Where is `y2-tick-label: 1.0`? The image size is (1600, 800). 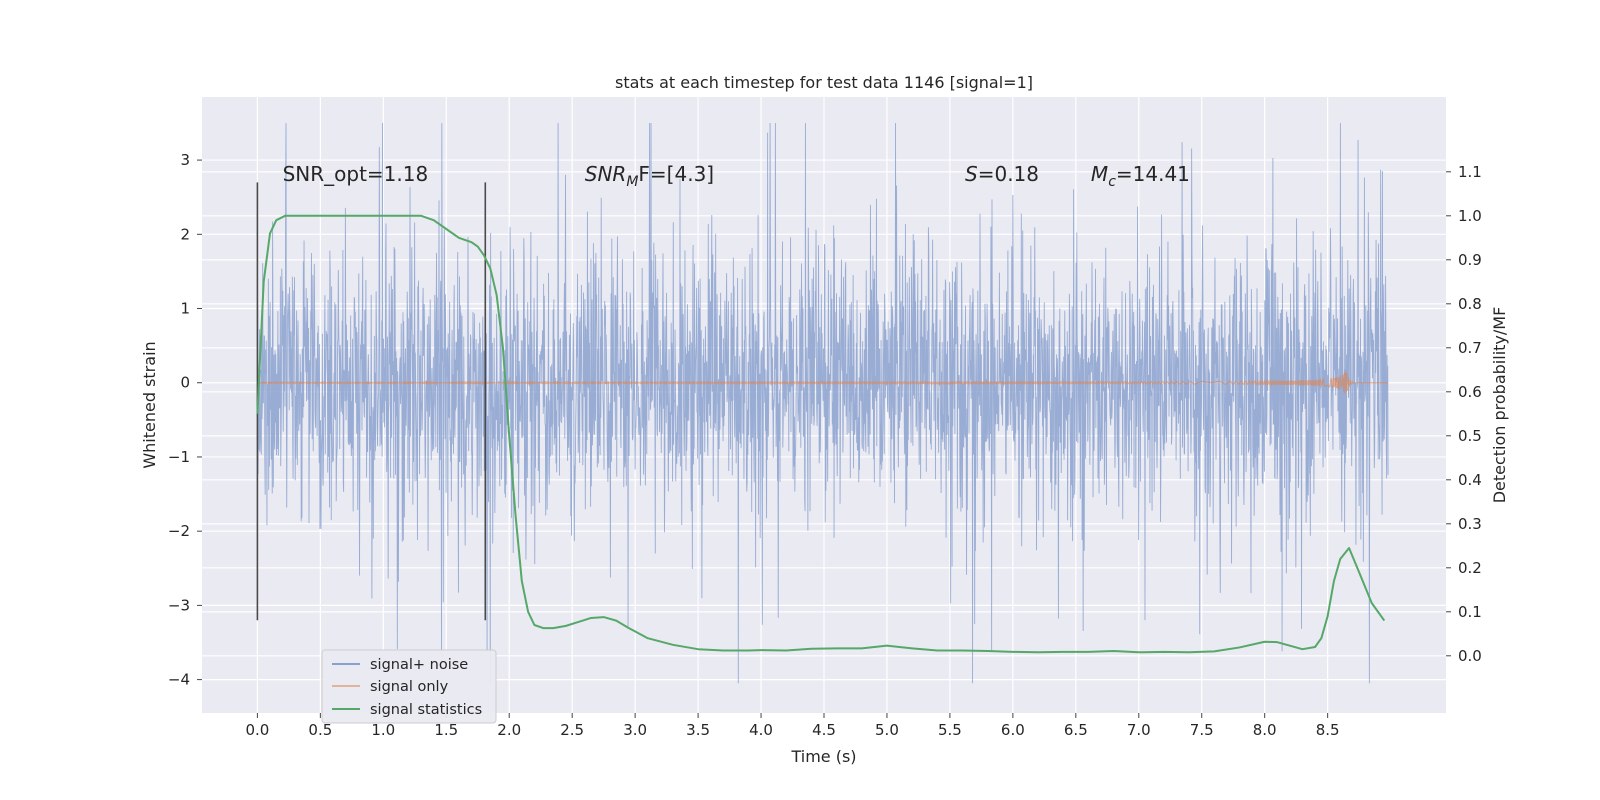 y2-tick-label: 1.0 is located at coordinates (1470, 216).